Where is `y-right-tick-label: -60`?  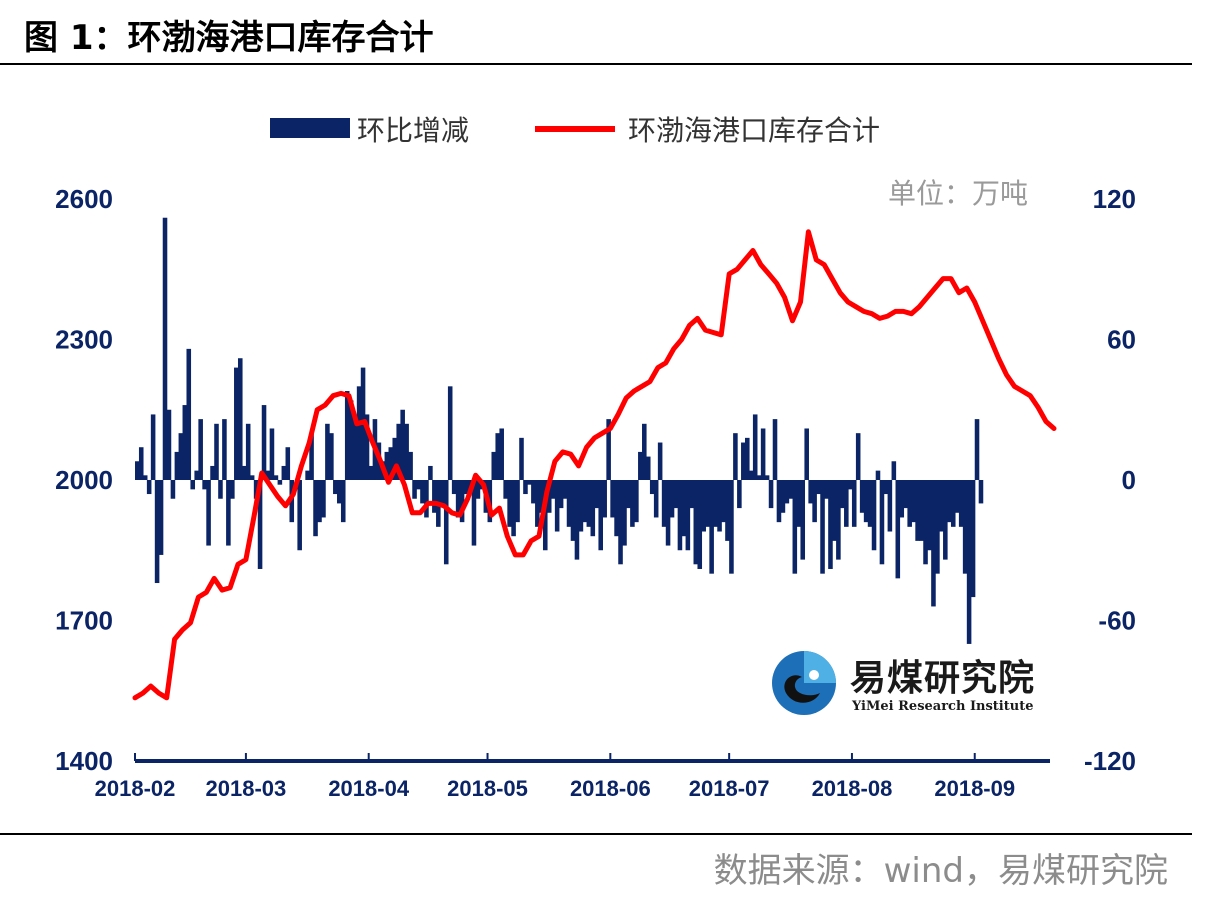 y-right-tick-label: -60 is located at coordinates (1117, 621).